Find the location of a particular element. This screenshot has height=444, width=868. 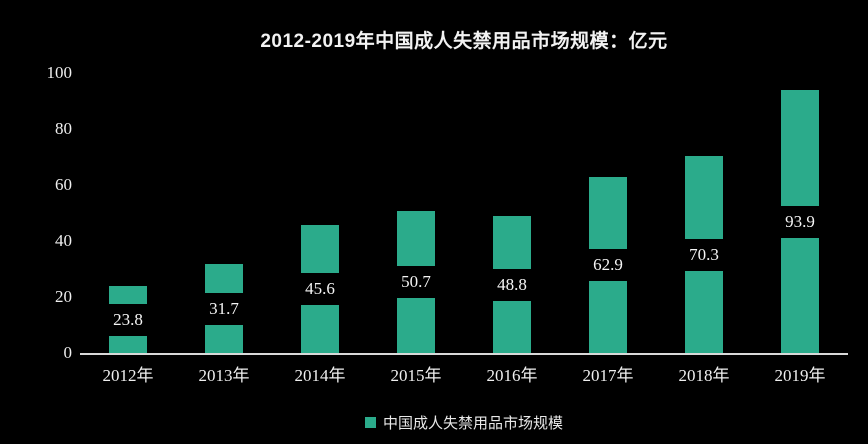

bar: 48.8 is located at coordinates (512, 284).